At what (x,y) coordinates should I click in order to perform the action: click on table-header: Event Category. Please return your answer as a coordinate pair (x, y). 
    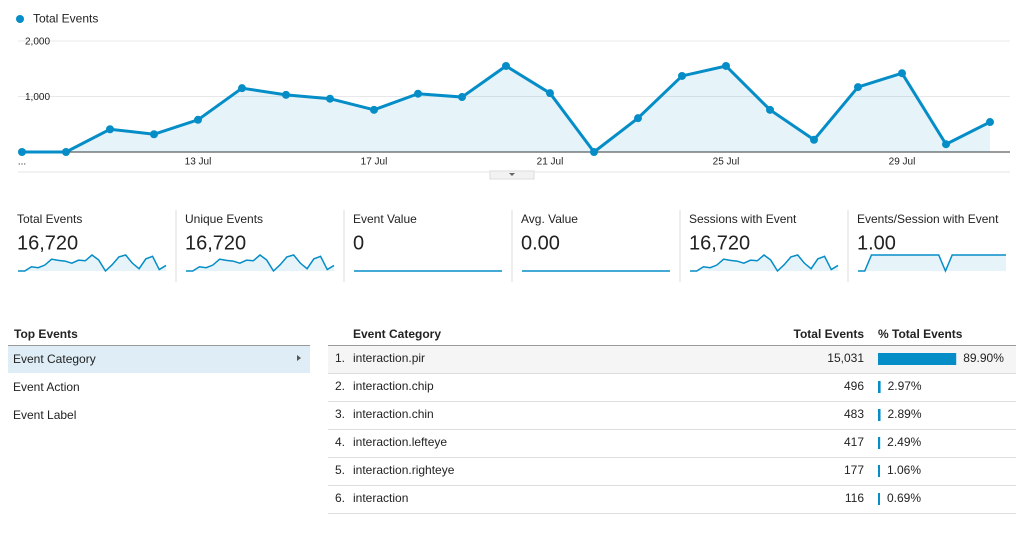
    Looking at the image, I should click on (397, 334).